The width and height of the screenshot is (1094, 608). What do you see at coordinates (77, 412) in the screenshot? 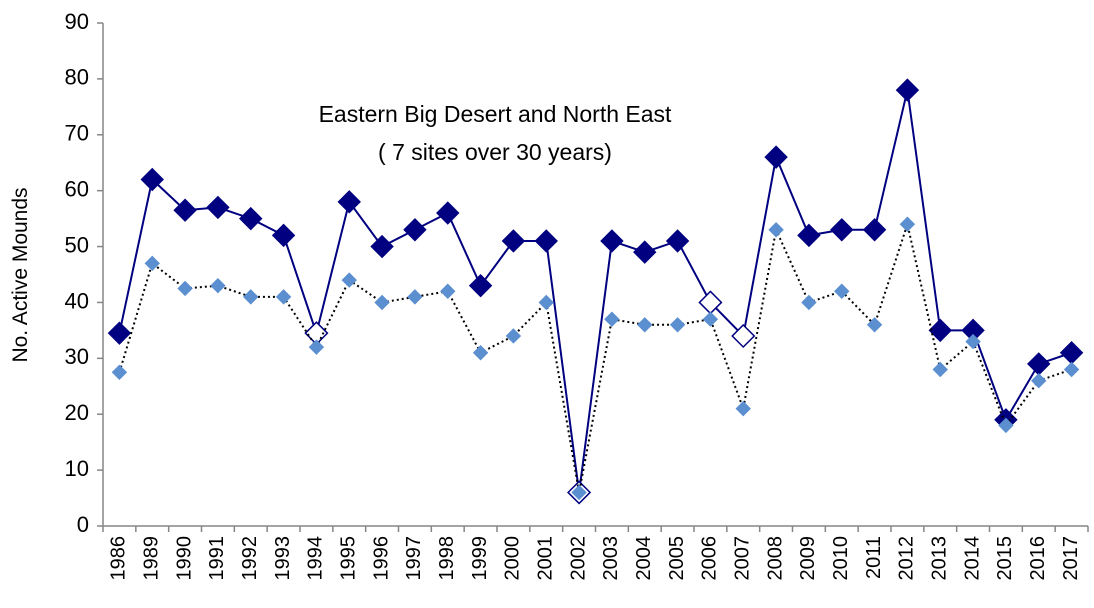
I see `y-tick-label: 20` at bounding box center [77, 412].